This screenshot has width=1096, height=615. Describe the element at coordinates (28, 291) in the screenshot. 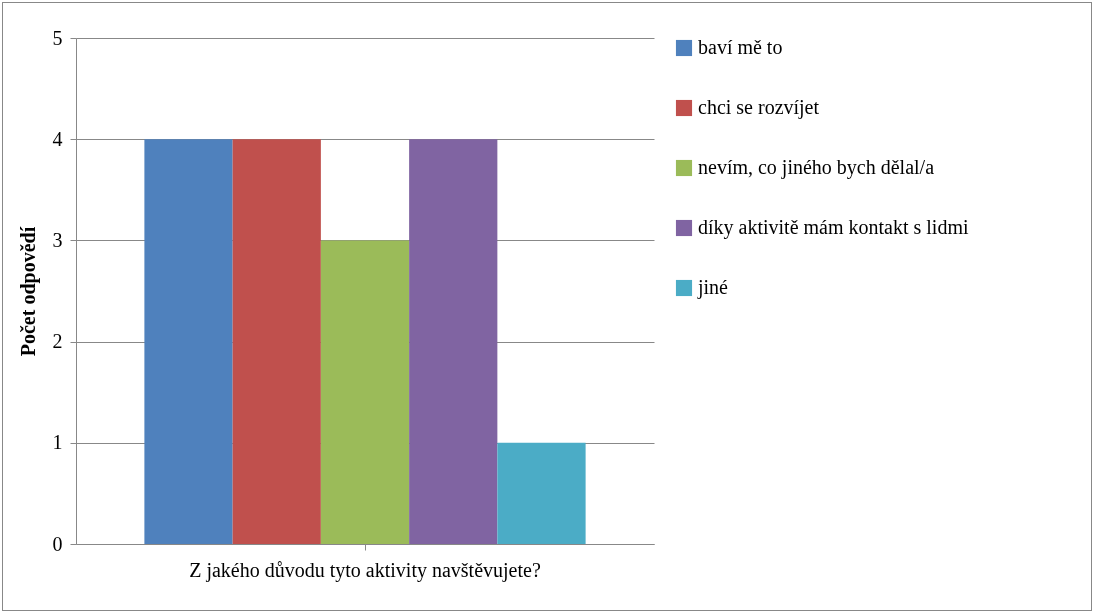

I see `y-axis-title: Počet odpovědí` at that location.